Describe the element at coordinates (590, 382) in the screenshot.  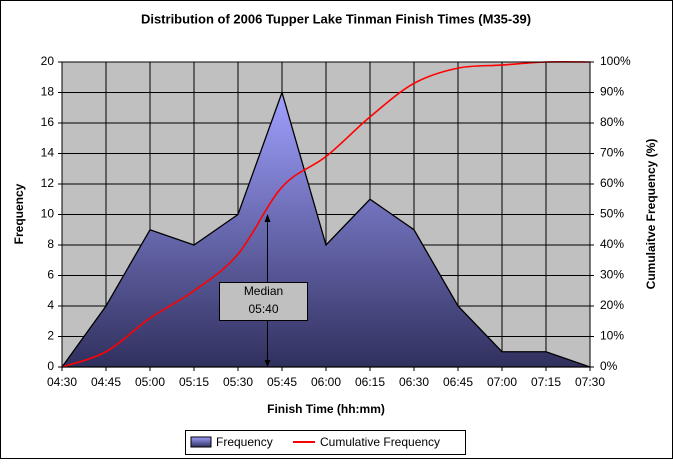
I see `x-tick-label: 07:30` at that location.